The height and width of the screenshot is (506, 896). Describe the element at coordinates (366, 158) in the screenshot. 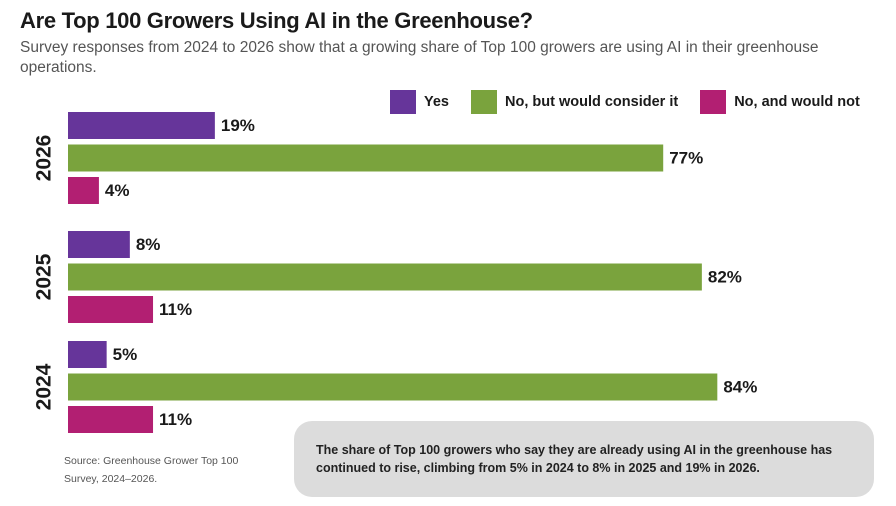

I see `bar-2026-consider` at that location.